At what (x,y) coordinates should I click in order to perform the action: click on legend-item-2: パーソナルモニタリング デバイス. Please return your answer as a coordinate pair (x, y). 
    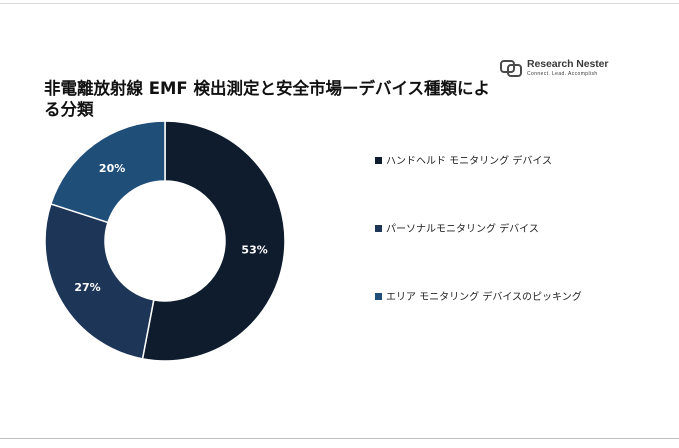
    Looking at the image, I should click on (457, 227).